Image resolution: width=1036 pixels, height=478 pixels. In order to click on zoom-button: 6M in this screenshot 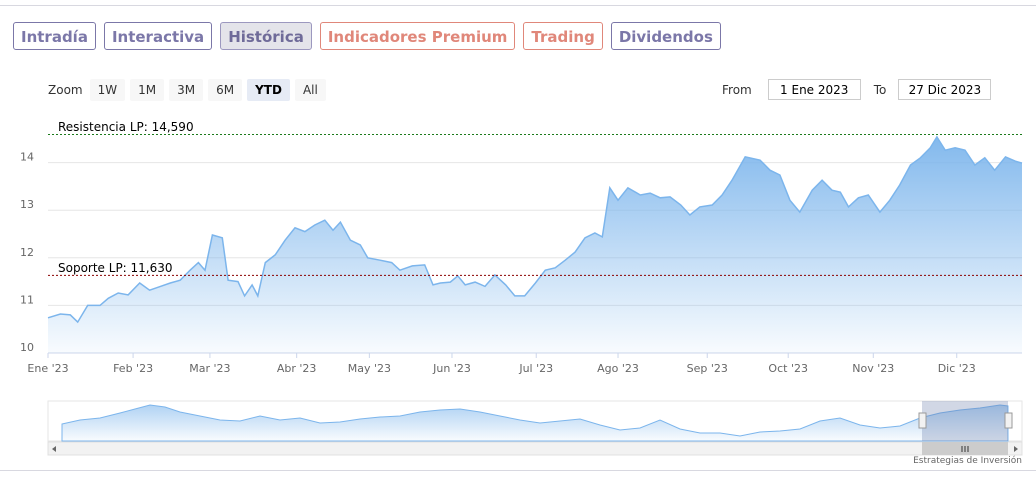, I will do `click(225, 90)`.